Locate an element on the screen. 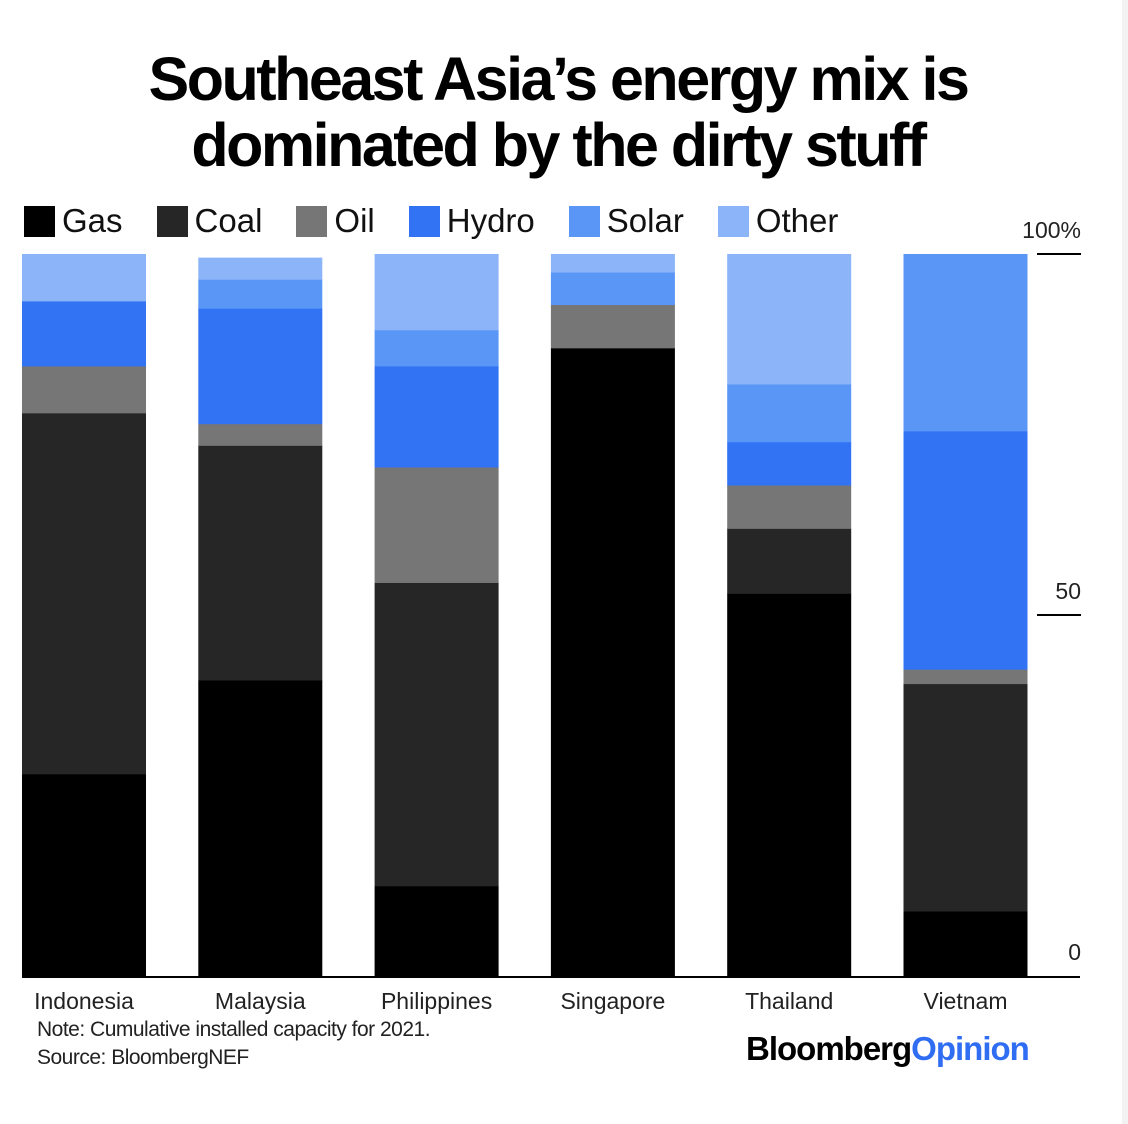  bar-segment-thailand-solar is located at coordinates (789, 413).